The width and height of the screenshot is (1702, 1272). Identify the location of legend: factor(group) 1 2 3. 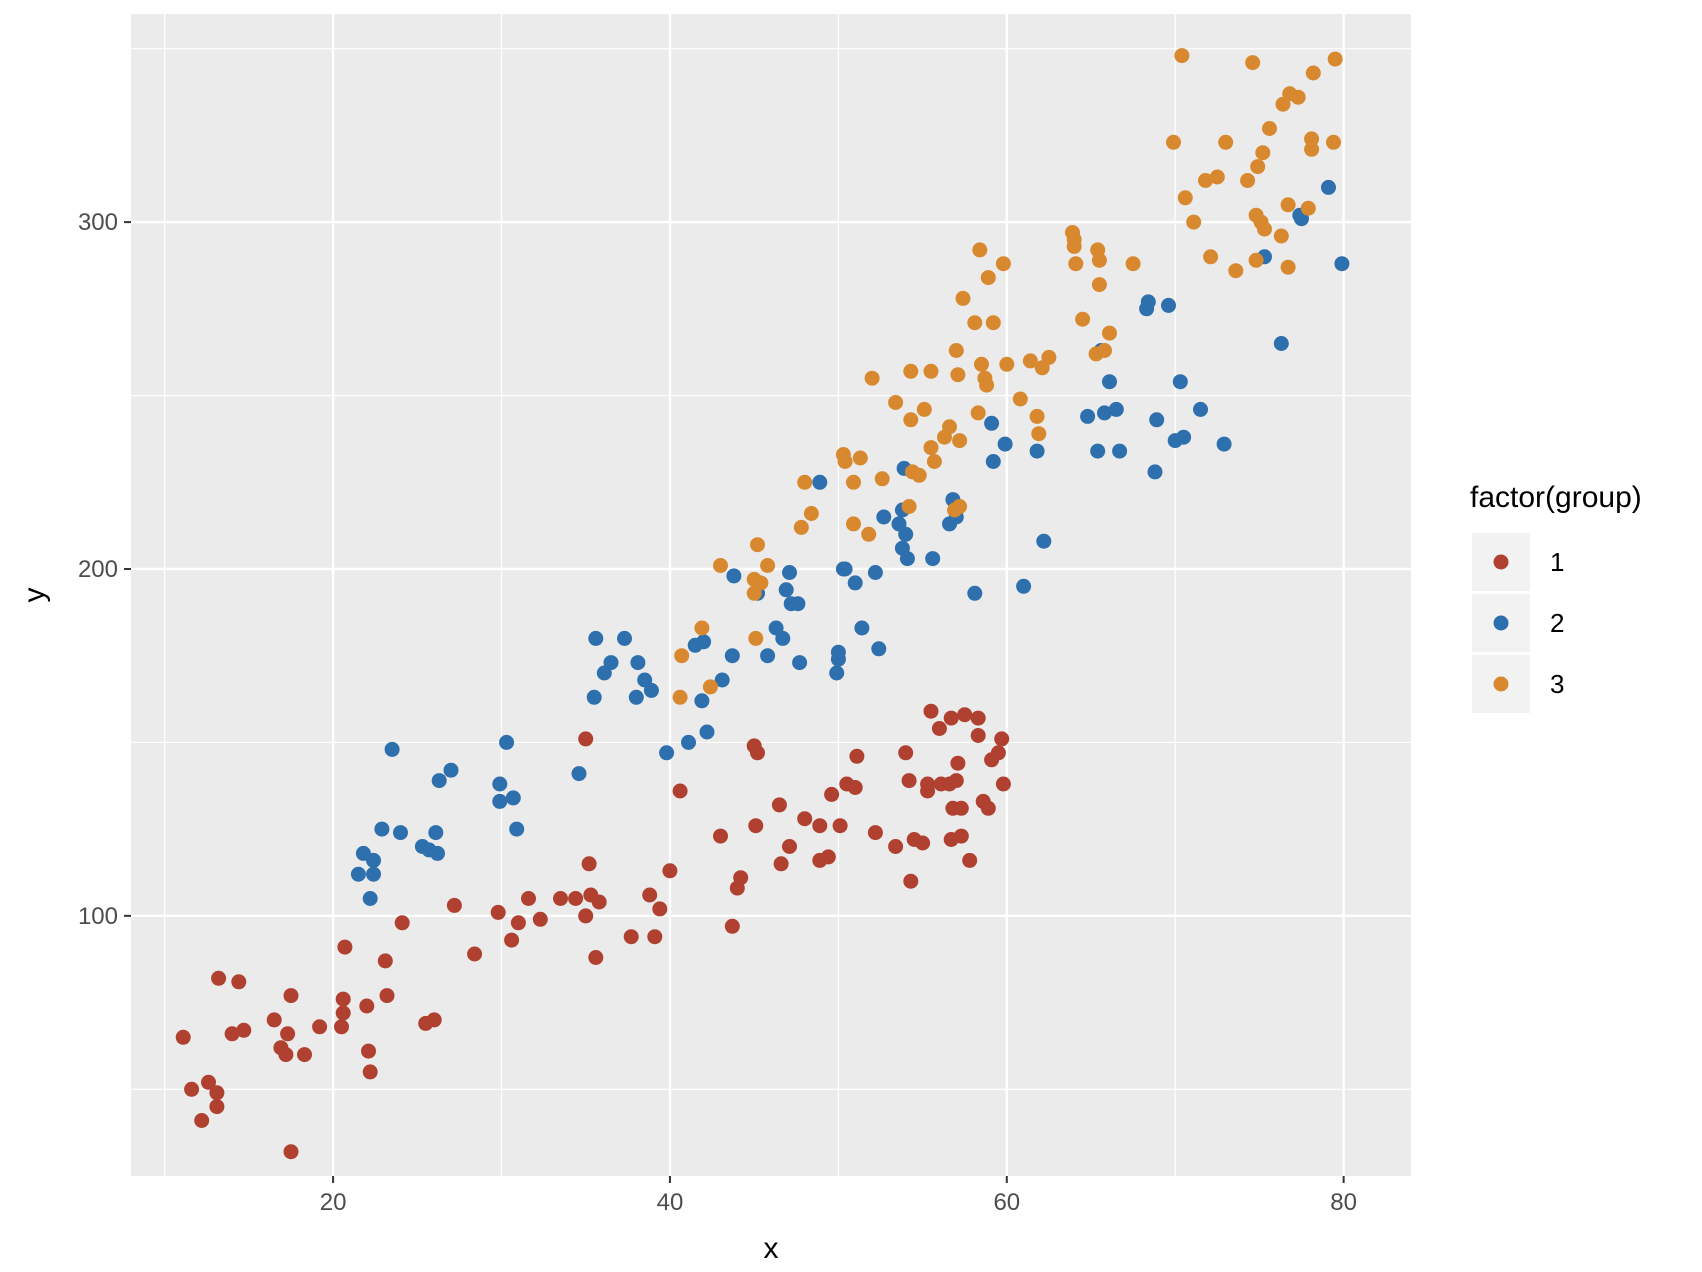
(1556, 597).